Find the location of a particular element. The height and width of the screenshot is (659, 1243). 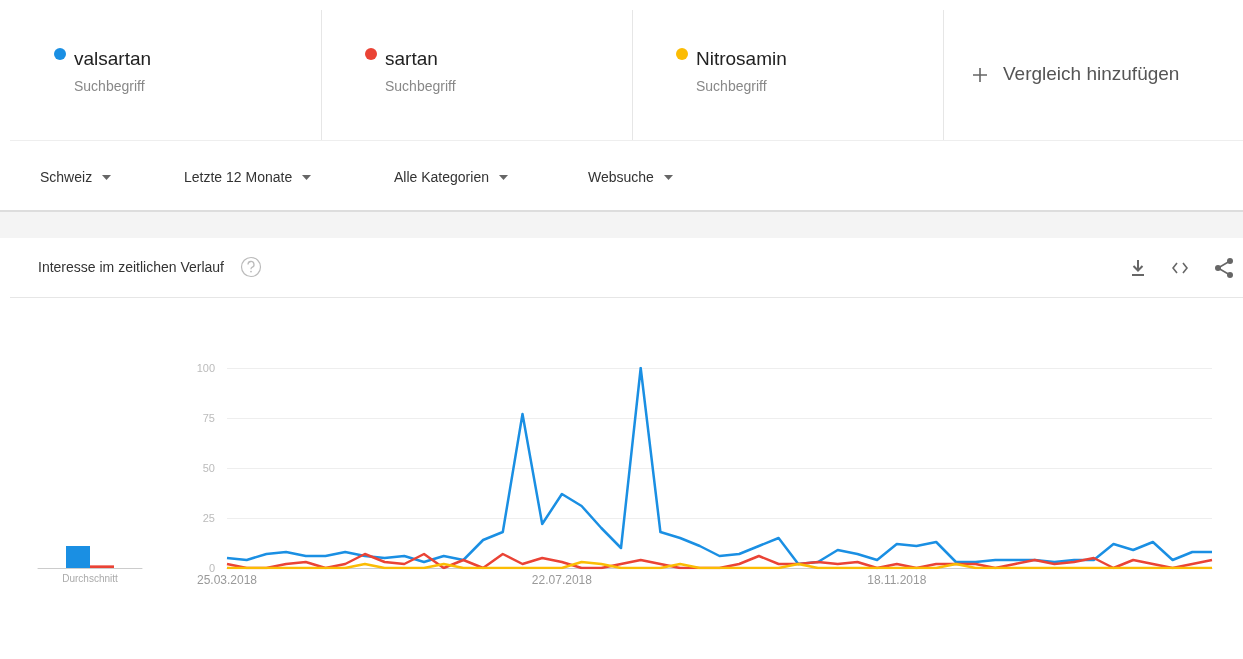

text: Schweiz is located at coordinates (66, 177).